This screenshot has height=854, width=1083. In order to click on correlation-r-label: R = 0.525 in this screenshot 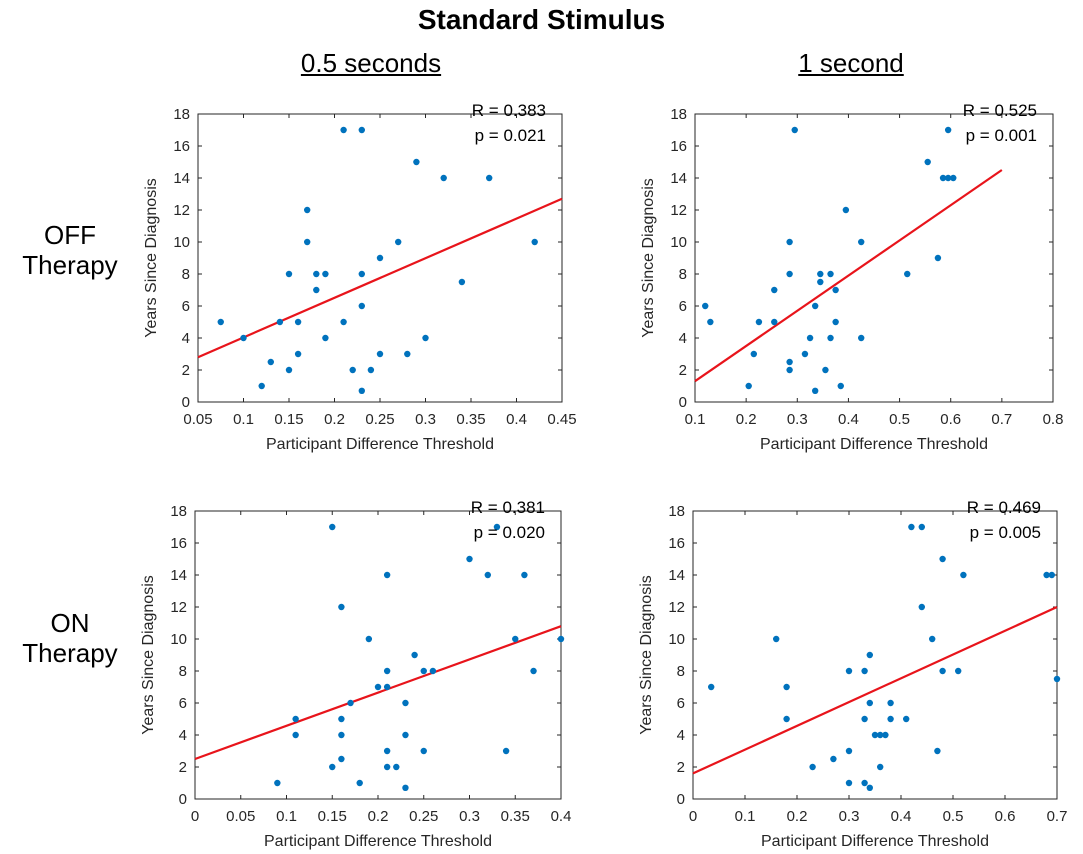, I will do `click(1000, 110)`.